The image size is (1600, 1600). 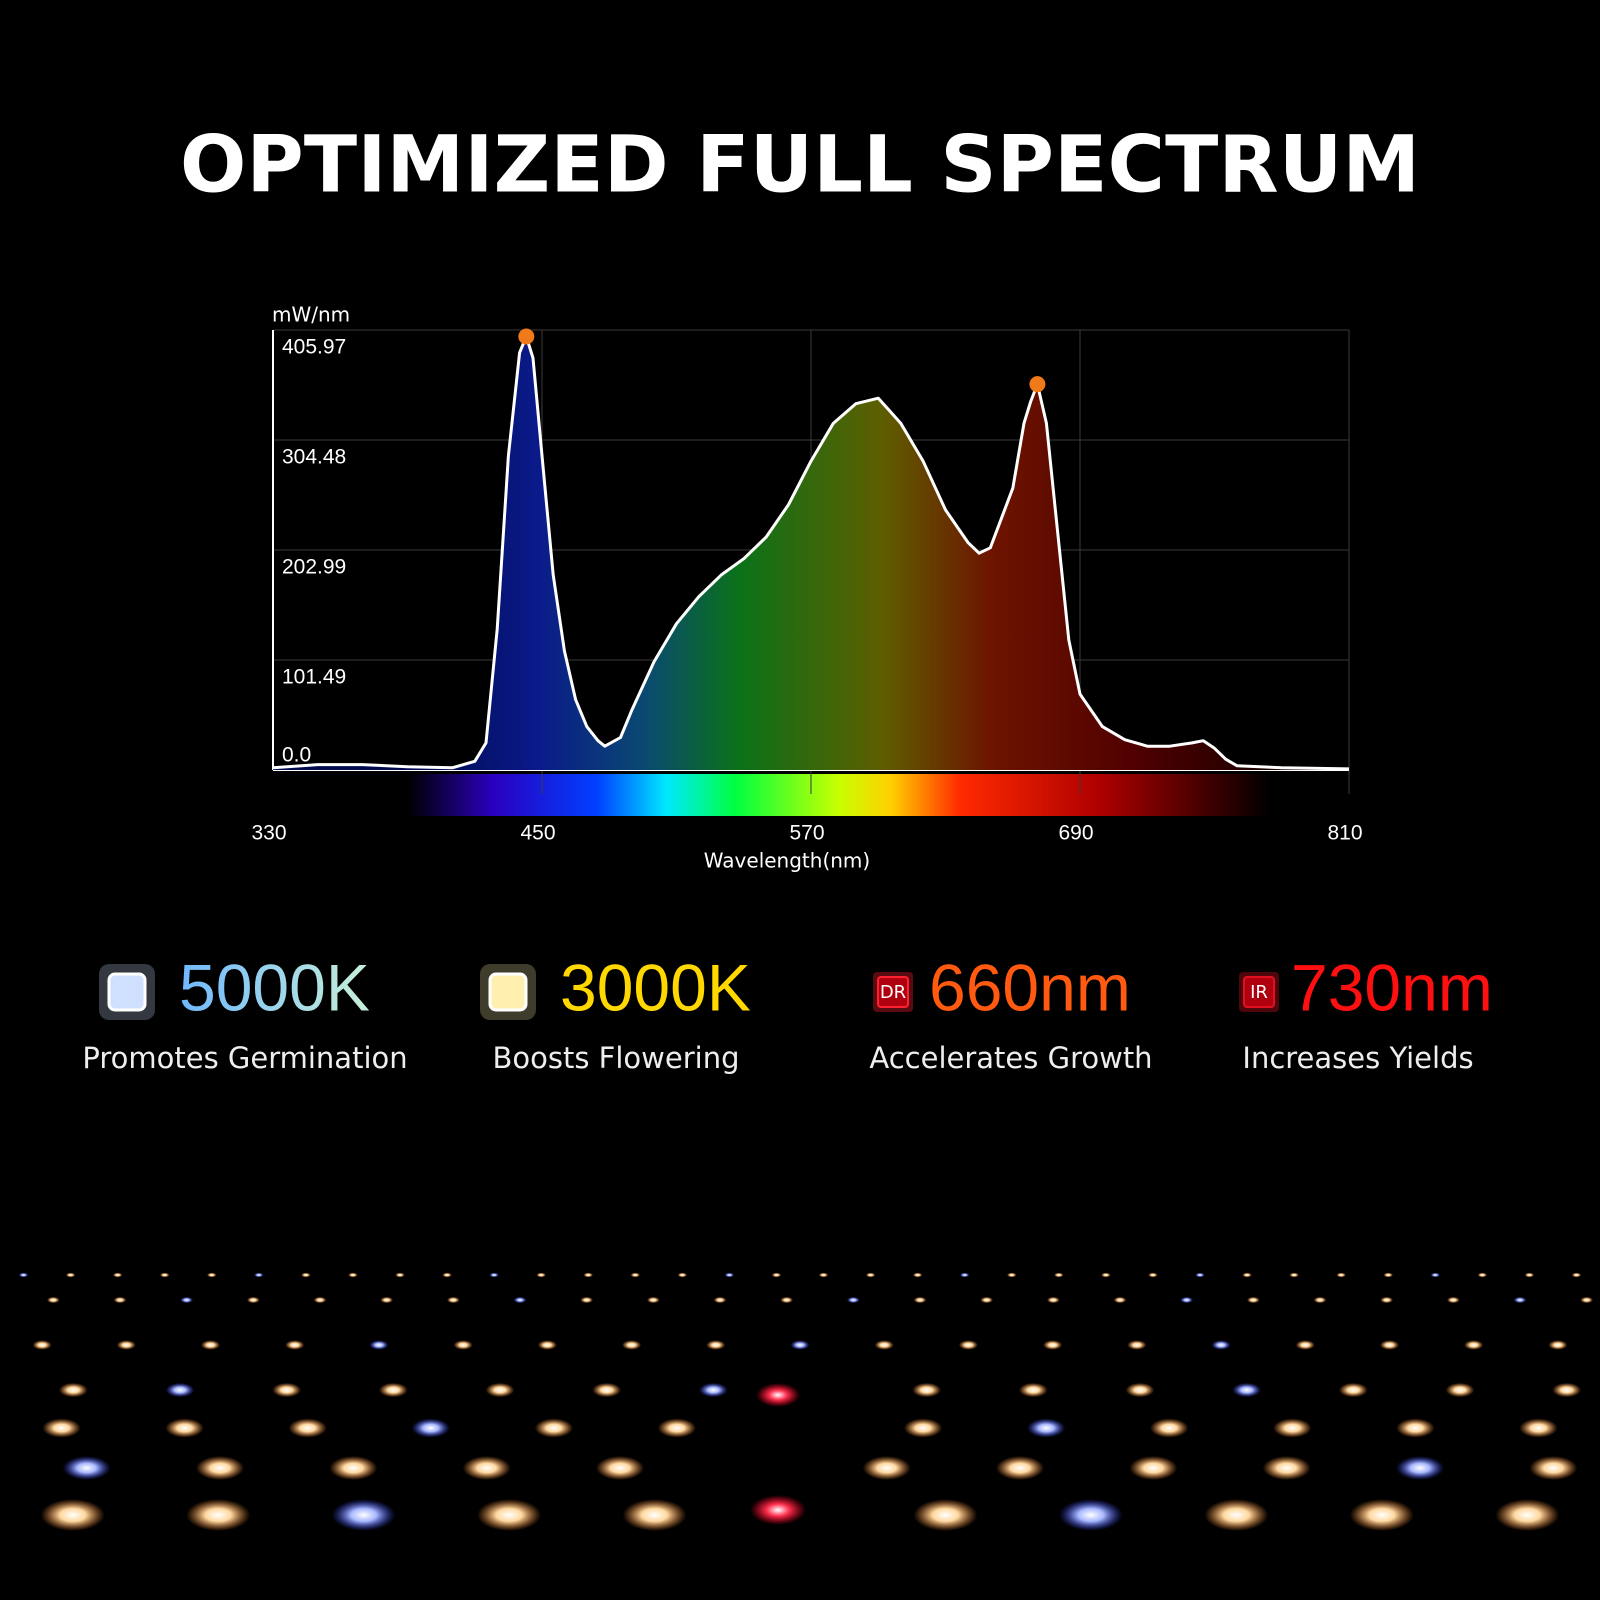 What do you see at coordinates (314, 347) in the screenshot?
I see `y-tick-label: 405.97` at bounding box center [314, 347].